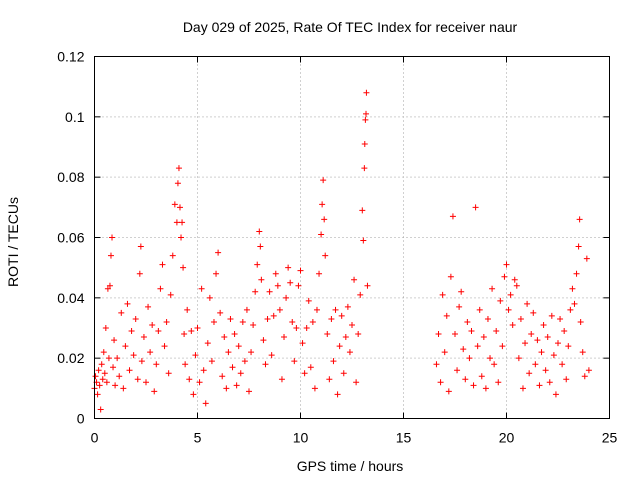 This screenshot has width=640, height=480. Describe the element at coordinates (70, 57) in the screenshot. I see `y-tick-label: 0.12` at that location.